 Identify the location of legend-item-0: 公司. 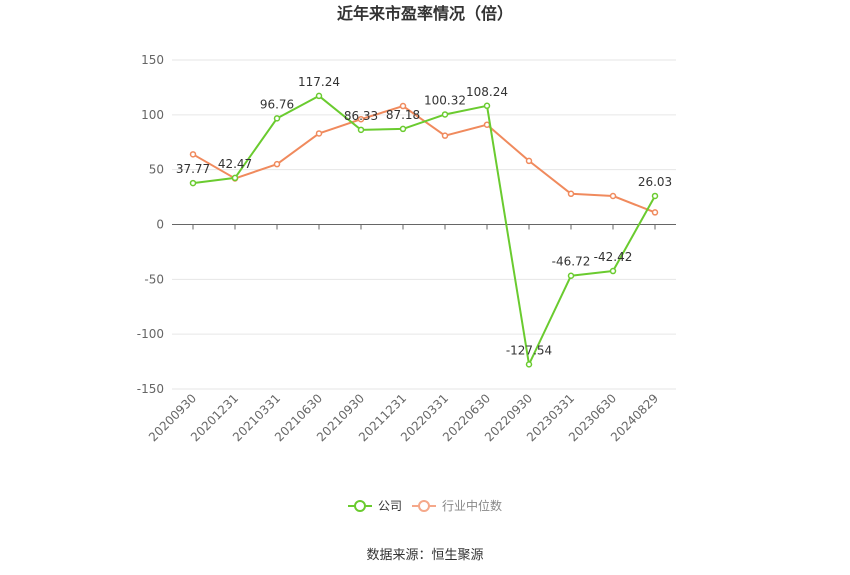
(375, 506).